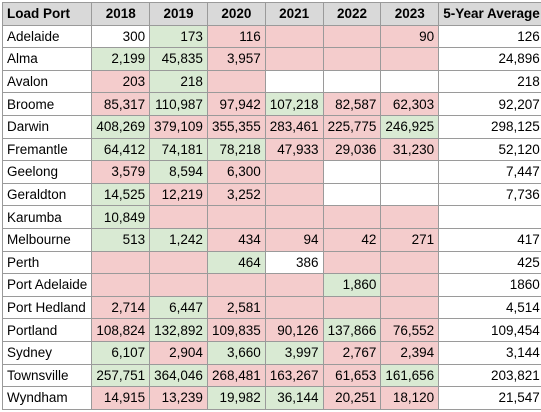  What do you see at coordinates (352, 126) in the screenshot?
I see `value-cell-2022: 225,775` at bounding box center [352, 126].